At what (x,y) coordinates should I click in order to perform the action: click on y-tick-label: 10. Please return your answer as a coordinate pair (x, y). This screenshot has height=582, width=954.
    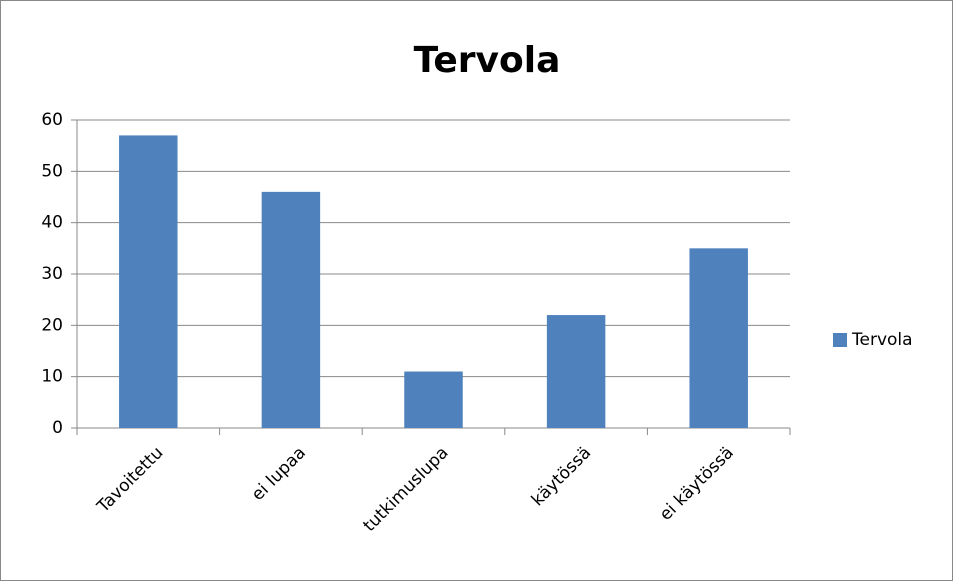
    Looking at the image, I should click on (52, 377).